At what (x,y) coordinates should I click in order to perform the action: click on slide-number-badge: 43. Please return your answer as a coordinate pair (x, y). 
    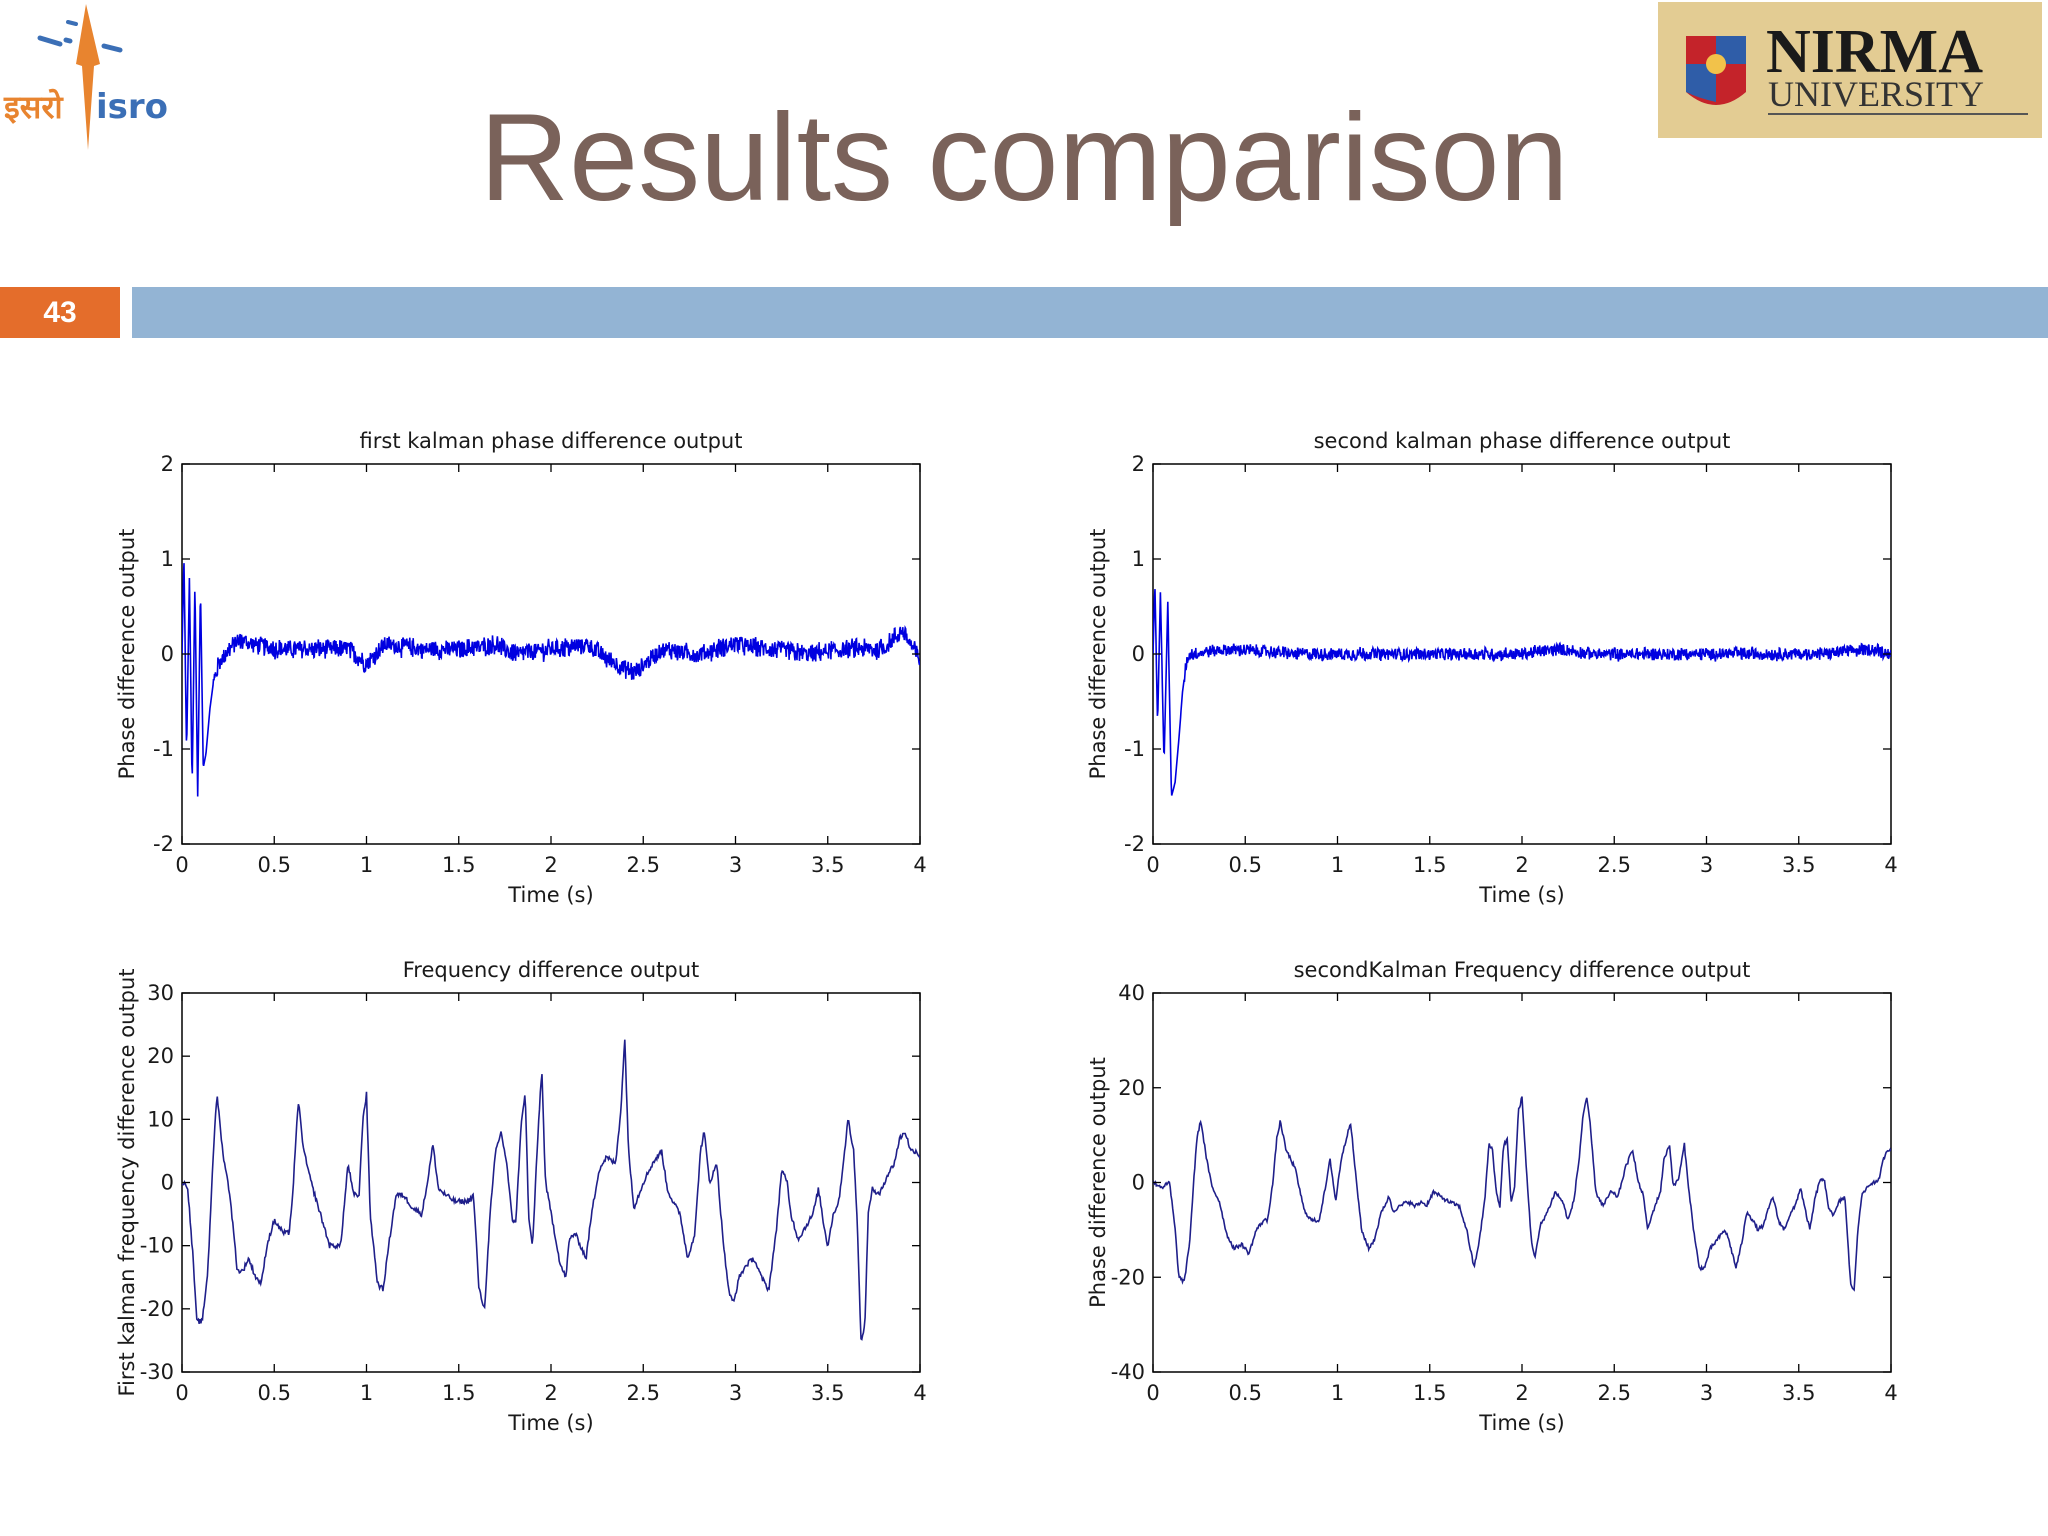
    Looking at the image, I should click on (60, 312).